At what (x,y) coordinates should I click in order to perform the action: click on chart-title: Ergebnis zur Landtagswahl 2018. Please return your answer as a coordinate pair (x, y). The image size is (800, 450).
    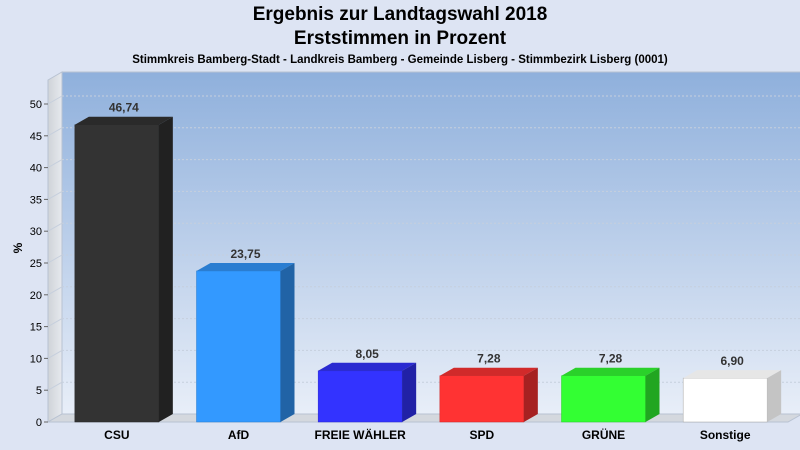
    Looking at the image, I should click on (400, 14).